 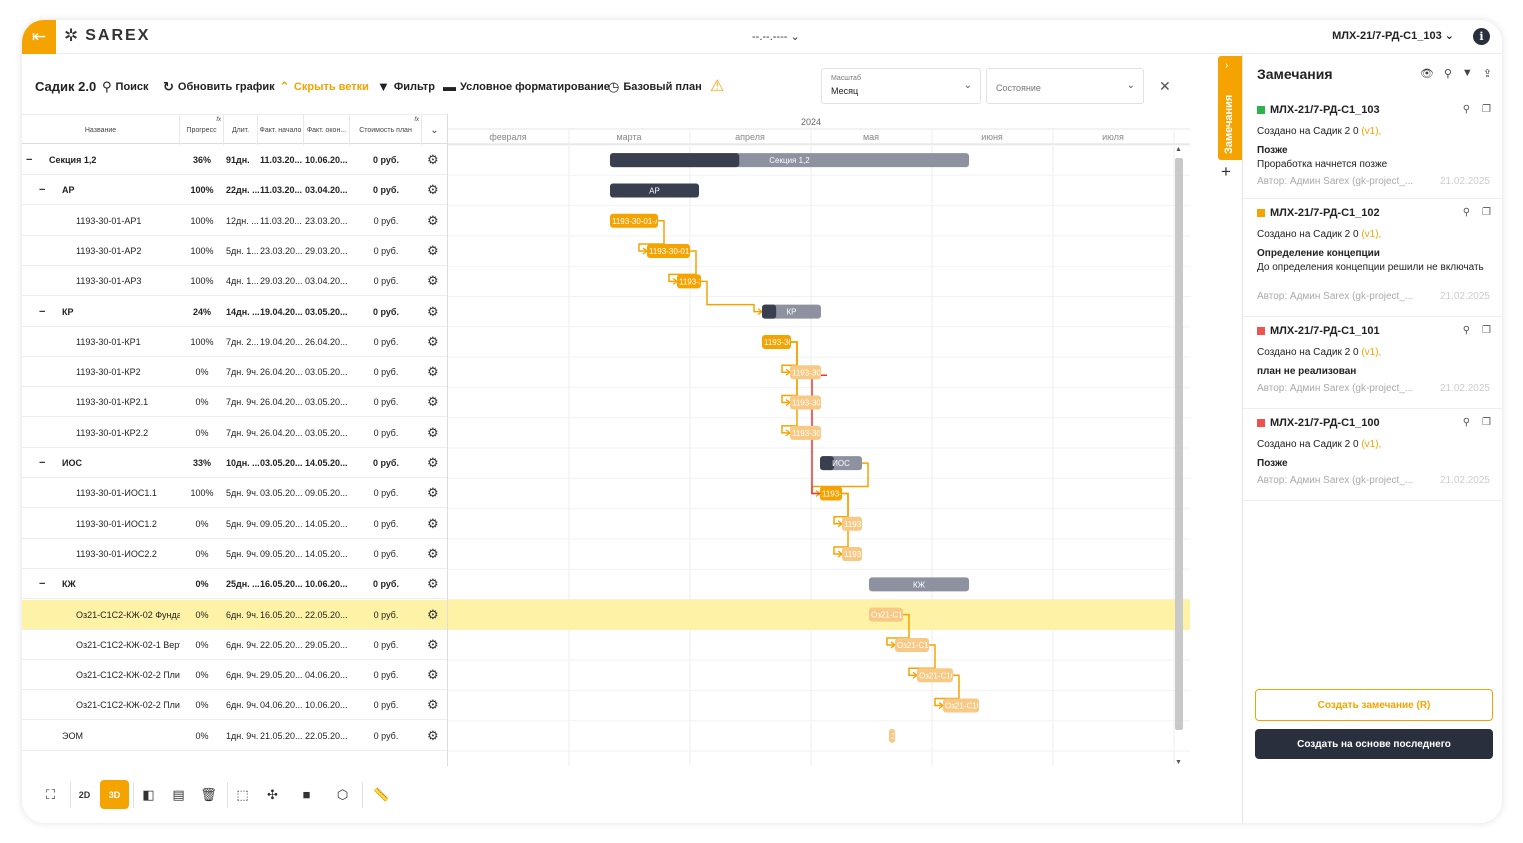 What do you see at coordinates (526, 86) in the screenshot?
I see `conditional-format-button: ▬ Условное форматирование` at bounding box center [526, 86].